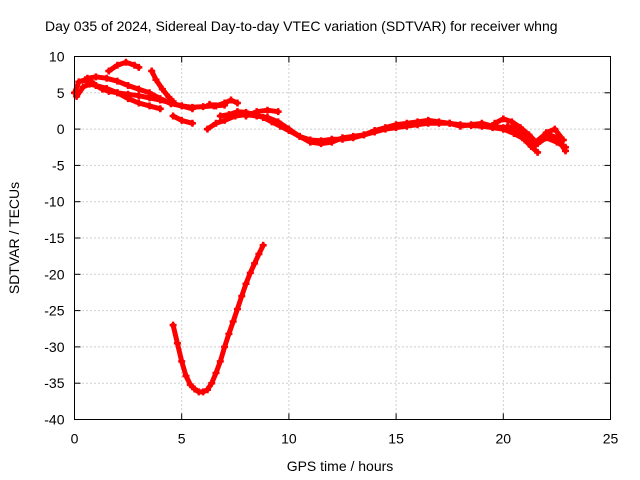  Describe the element at coordinates (54, 420) in the screenshot. I see `y-tick-label: -40` at that location.